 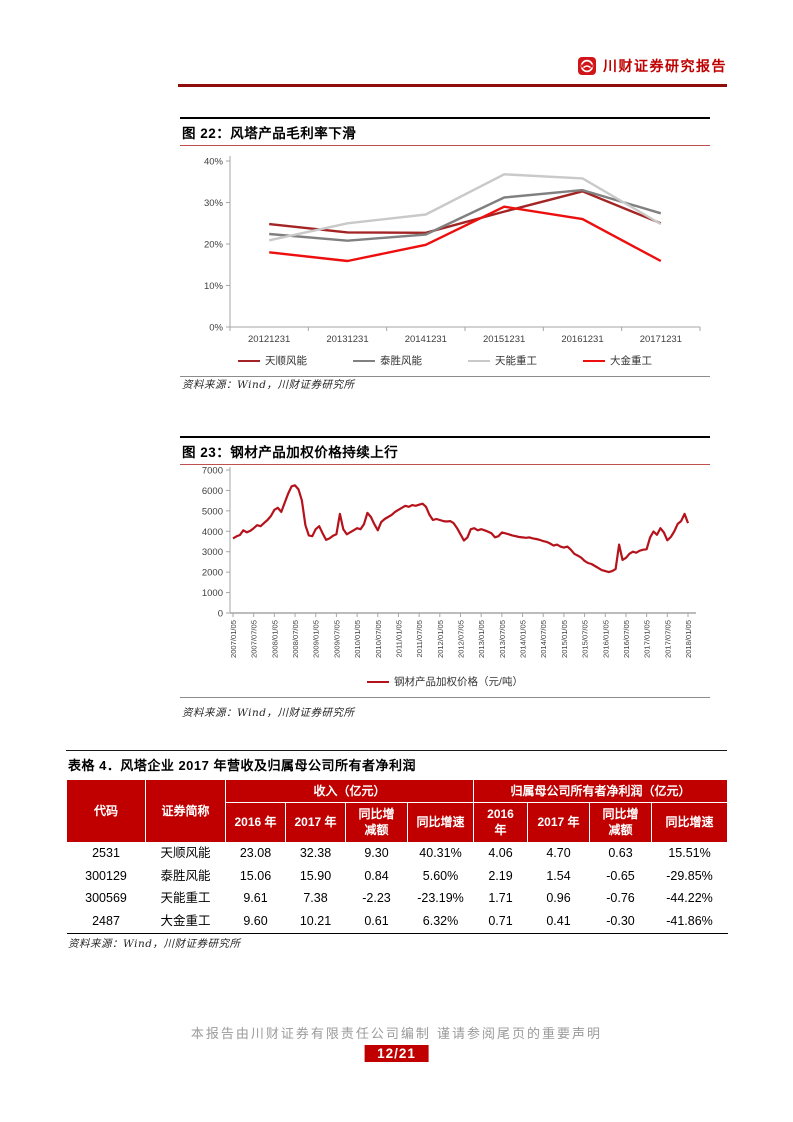 I want to click on y-tick-label: 5000, so click(x=212, y=511).